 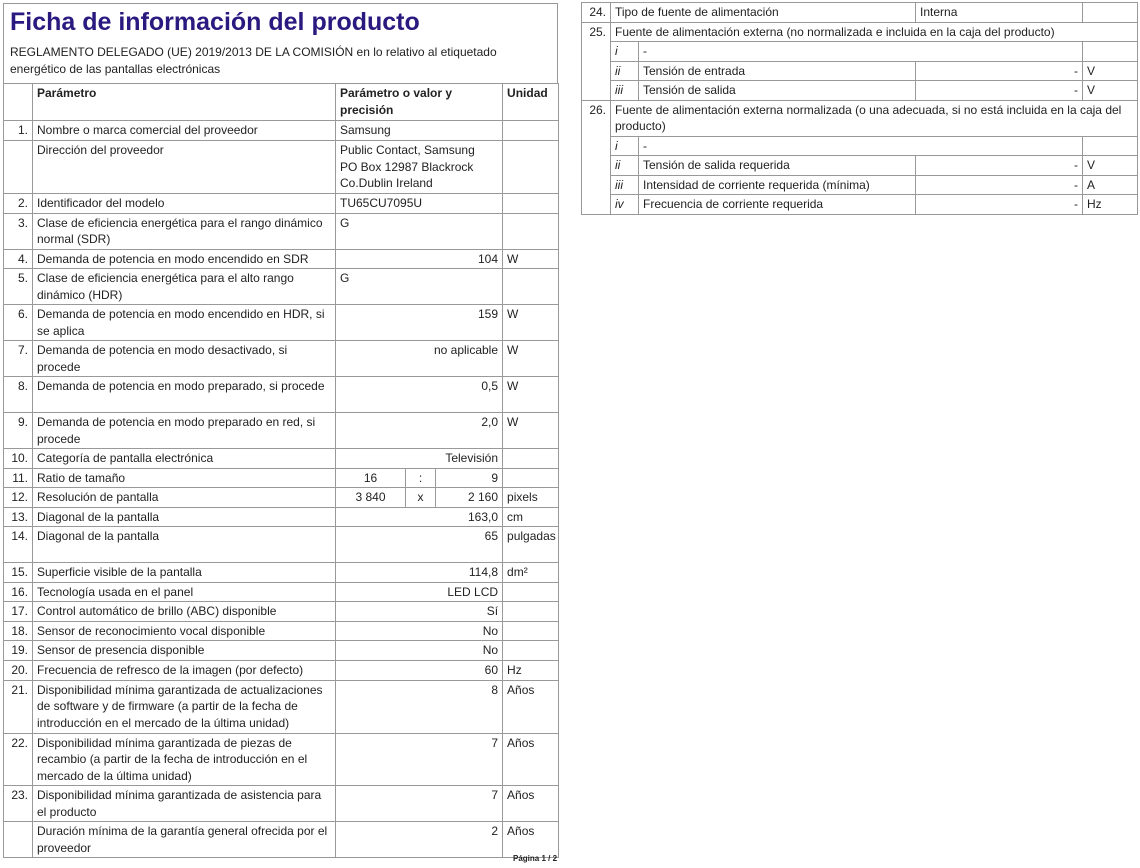 What do you see at coordinates (531, 759) in the screenshot?
I see `unit: Años` at bounding box center [531, 759].